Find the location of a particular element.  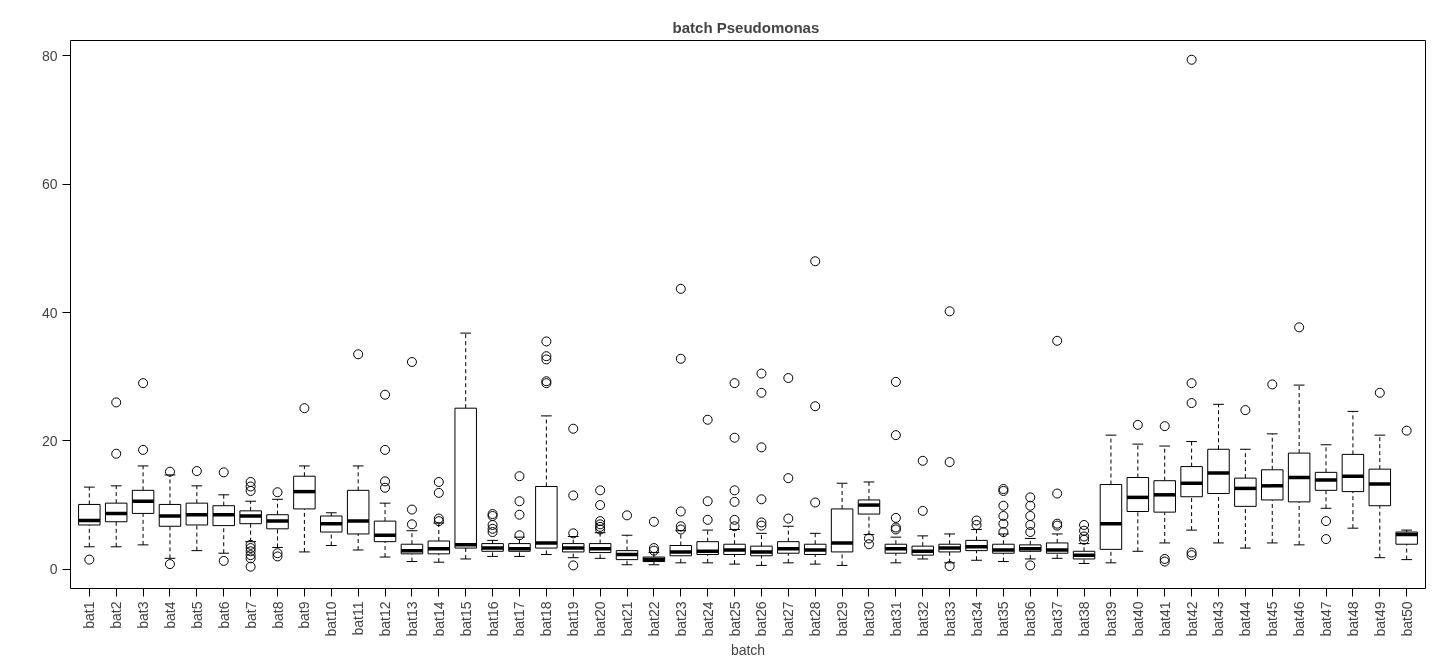

x-tick-label: bat11 is located at coordinates (358, 618).